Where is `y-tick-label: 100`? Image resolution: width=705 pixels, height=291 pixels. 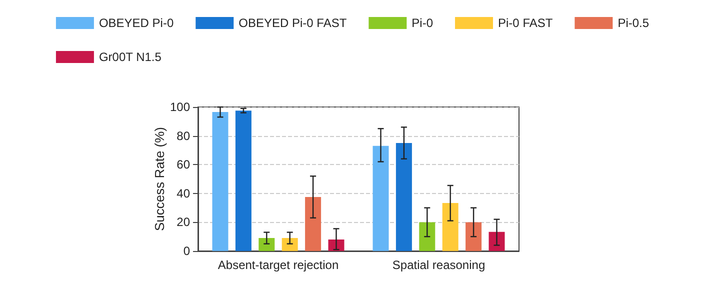
y-tick-label: 100 is located at coordinates (180, 107).